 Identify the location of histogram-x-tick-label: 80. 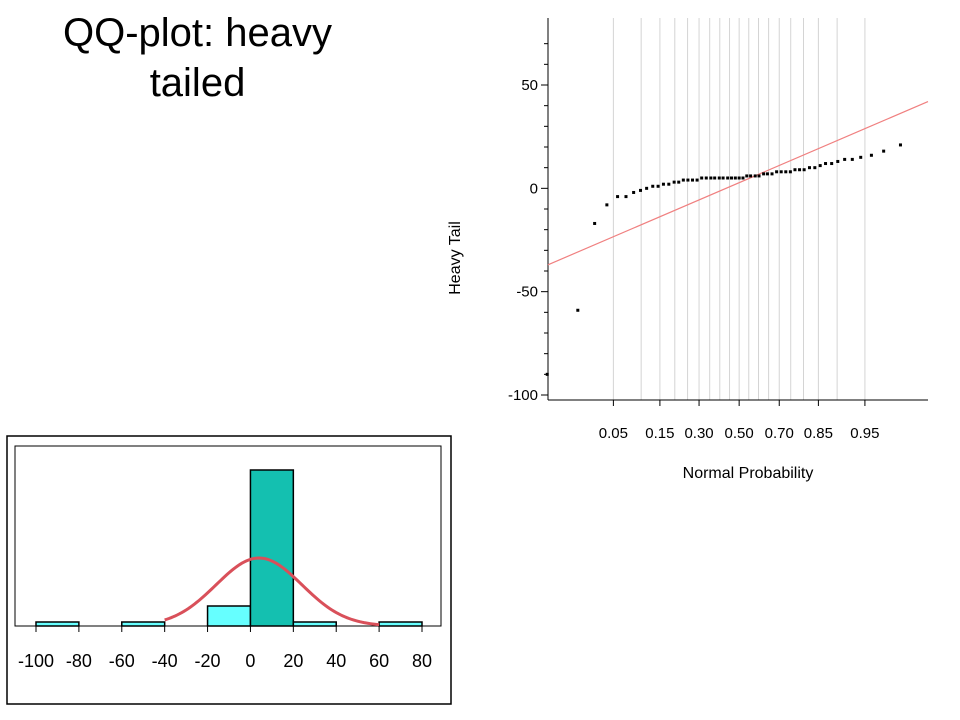
(422, 661).